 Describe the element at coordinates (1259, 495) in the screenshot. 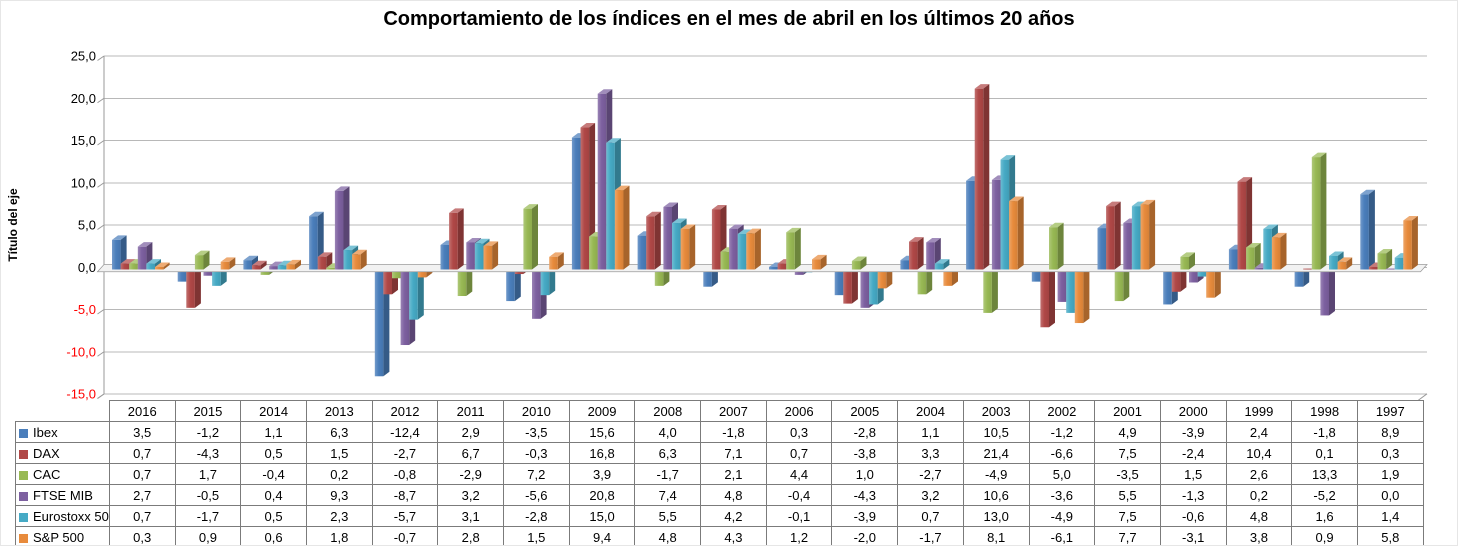

I see `table-cell-ftse-mib-1999: 0,2` at that location.